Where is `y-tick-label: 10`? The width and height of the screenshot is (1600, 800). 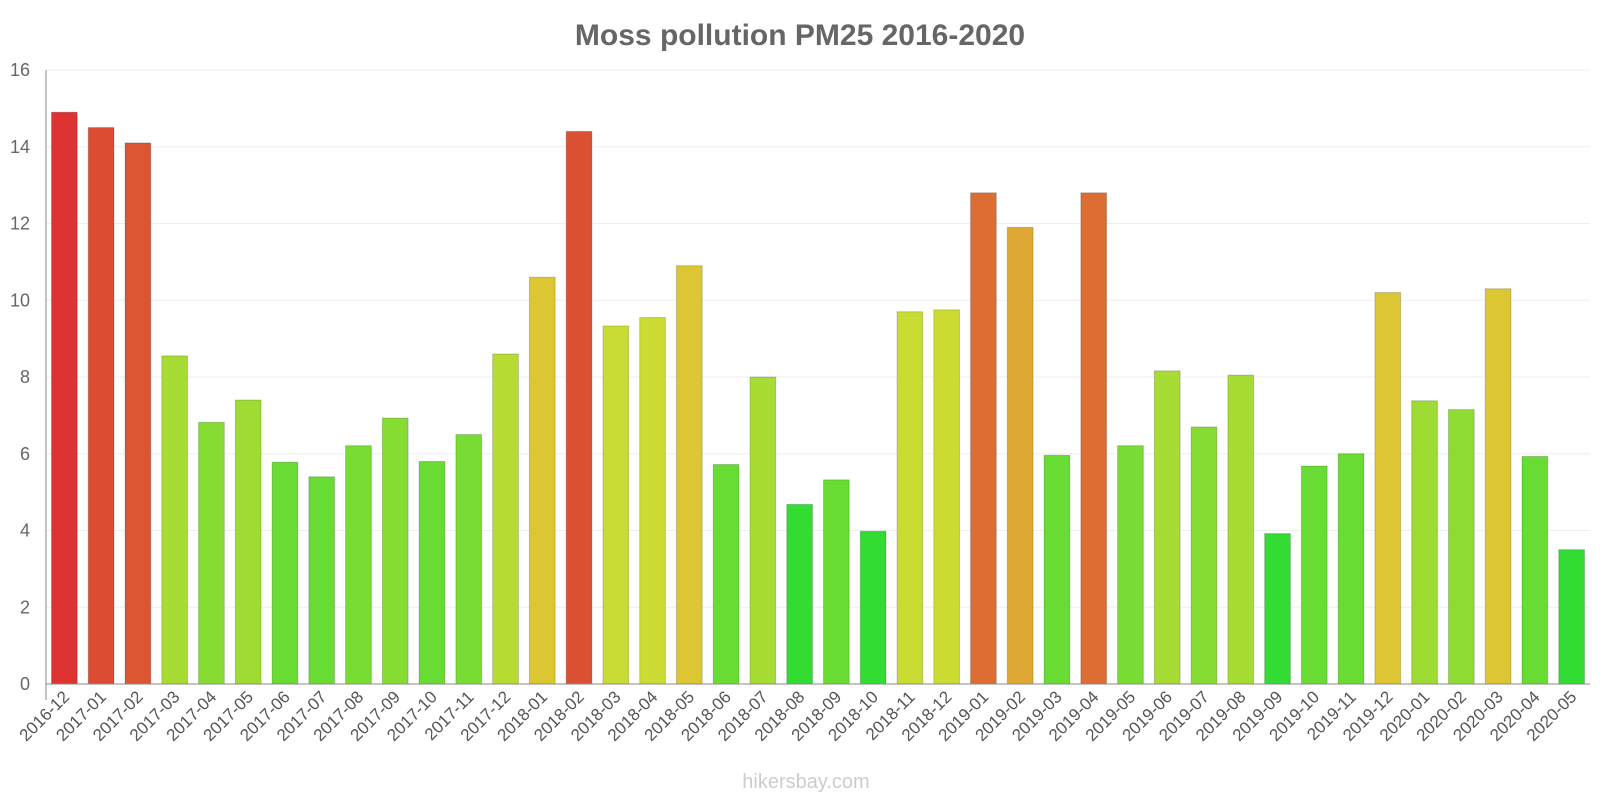
y-tick-label: 10 is located at coordinates (20, 300).